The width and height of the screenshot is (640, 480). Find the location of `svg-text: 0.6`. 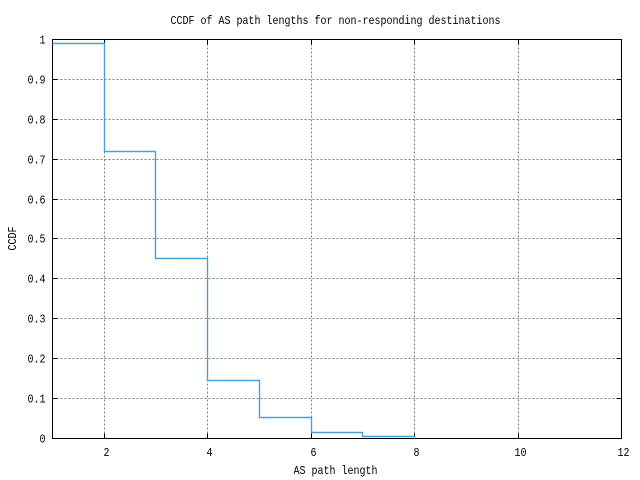

svg-text: 0.6 is located at coordinates (37, 201).